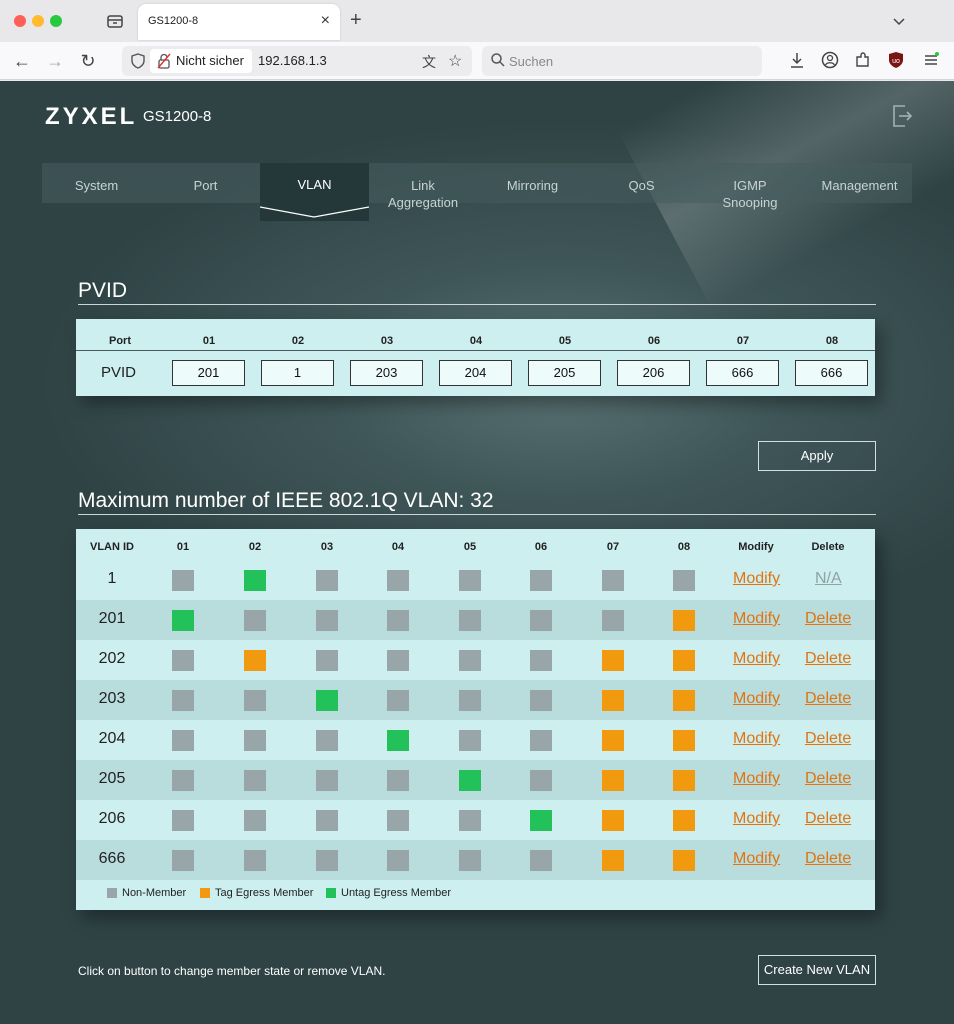  What do you see at coordinates (742, 373) in the screenshot?
I see `pvid-input-port-07: 666` at bounding box center [742, 373].